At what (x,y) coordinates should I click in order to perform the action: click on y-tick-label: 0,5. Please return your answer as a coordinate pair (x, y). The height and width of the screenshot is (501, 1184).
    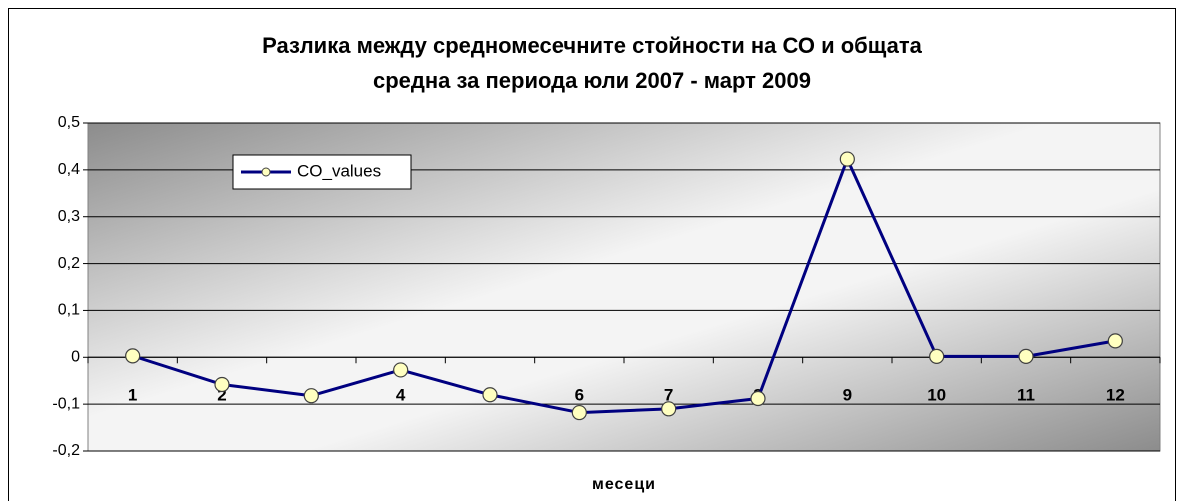
    Looking at the image, I should click on (69, 122).